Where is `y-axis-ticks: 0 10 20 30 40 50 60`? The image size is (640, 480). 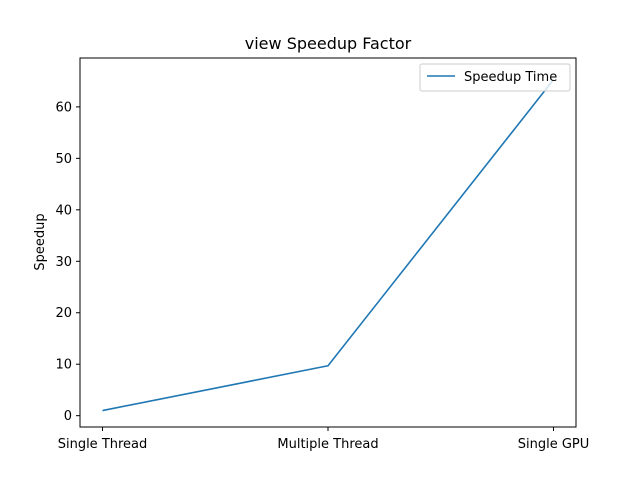 y-axis-ticks: 0 10 20 30 40 50 60 is located at coordinates (67, 262).